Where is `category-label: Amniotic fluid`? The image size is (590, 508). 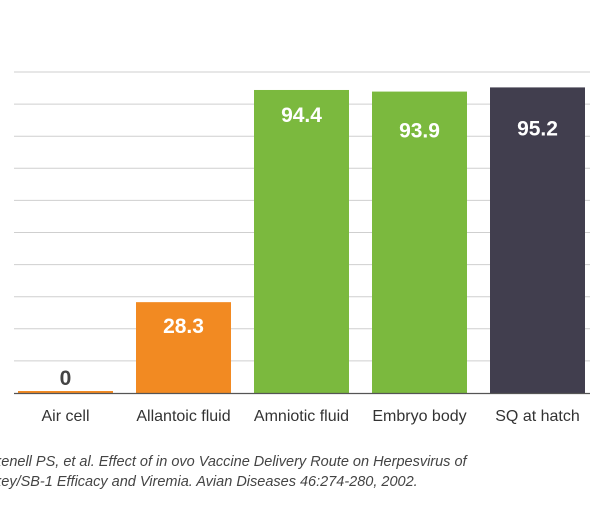
category-label: Amniotic fluid is located at coordinates (301, 416).